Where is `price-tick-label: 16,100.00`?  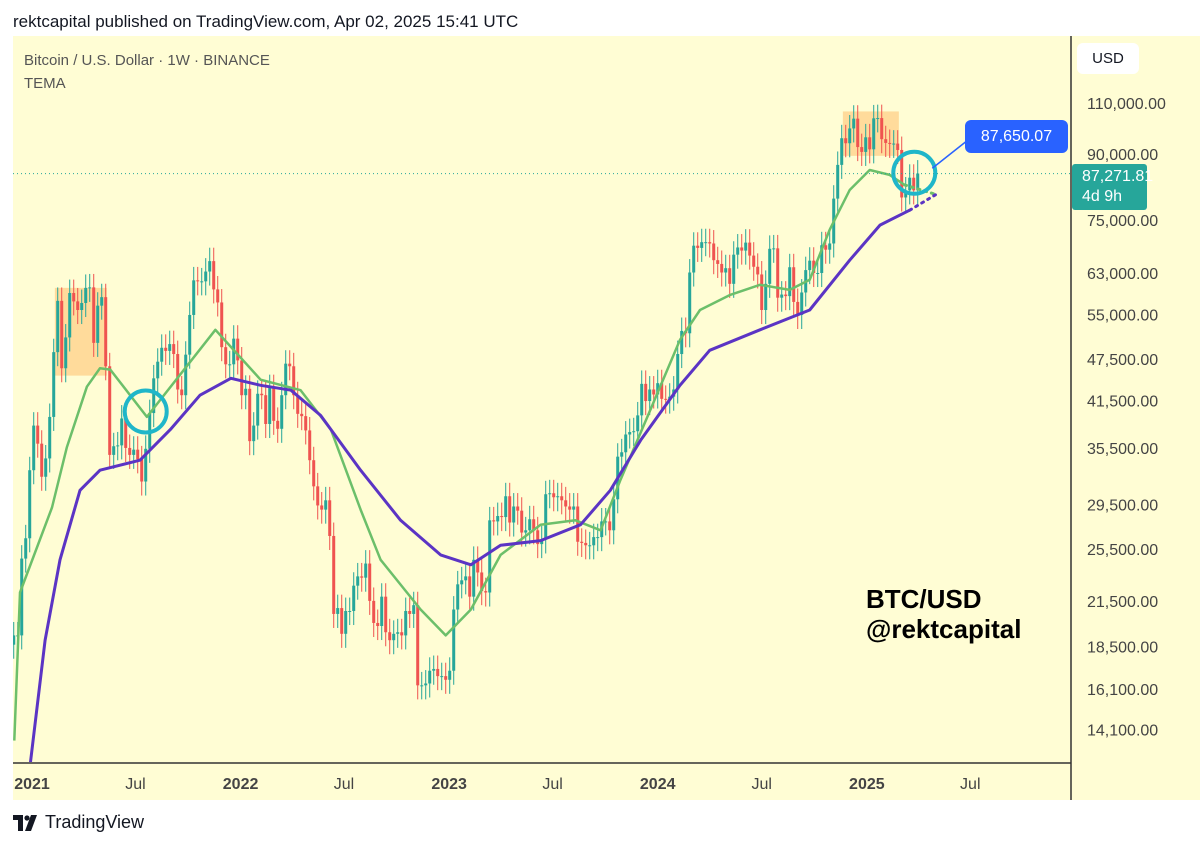 price-tick-label: 16,100.00 is located at coordinates (1122, 690).